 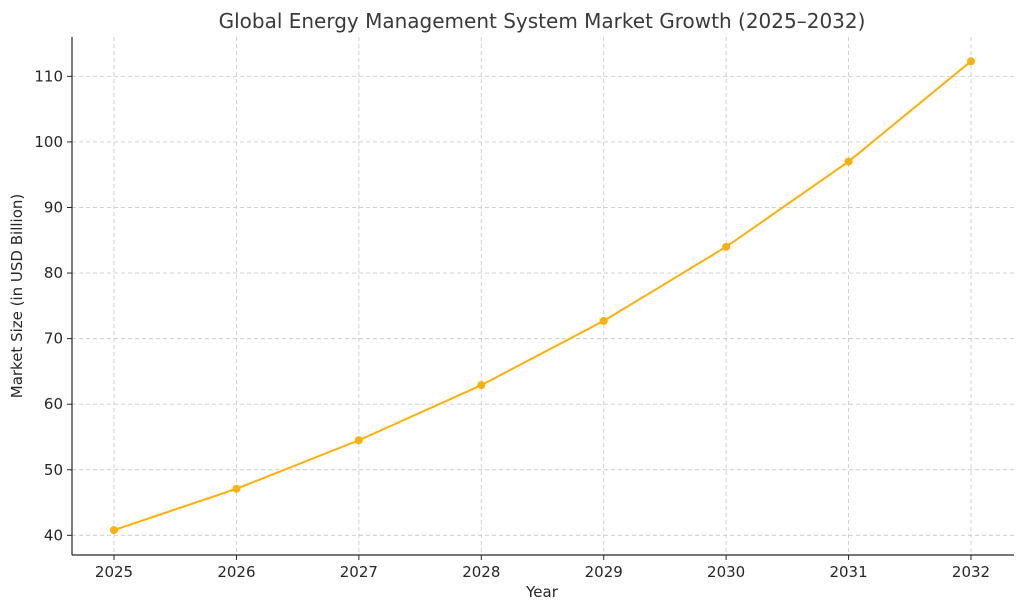 I want to click on y-tick-label: 60, so click(x=53, y=404).